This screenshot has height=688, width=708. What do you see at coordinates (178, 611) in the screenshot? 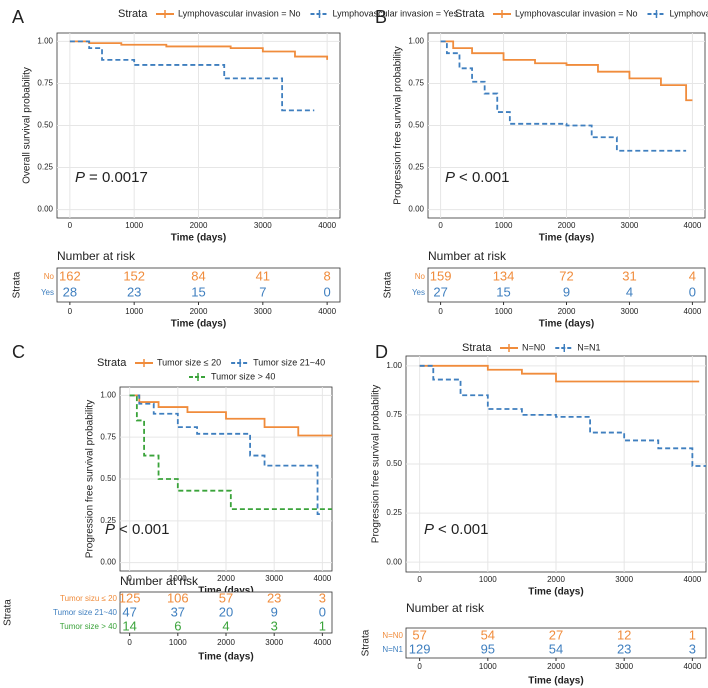
I see `risk-count: 37` at bounding box center [178, 611].